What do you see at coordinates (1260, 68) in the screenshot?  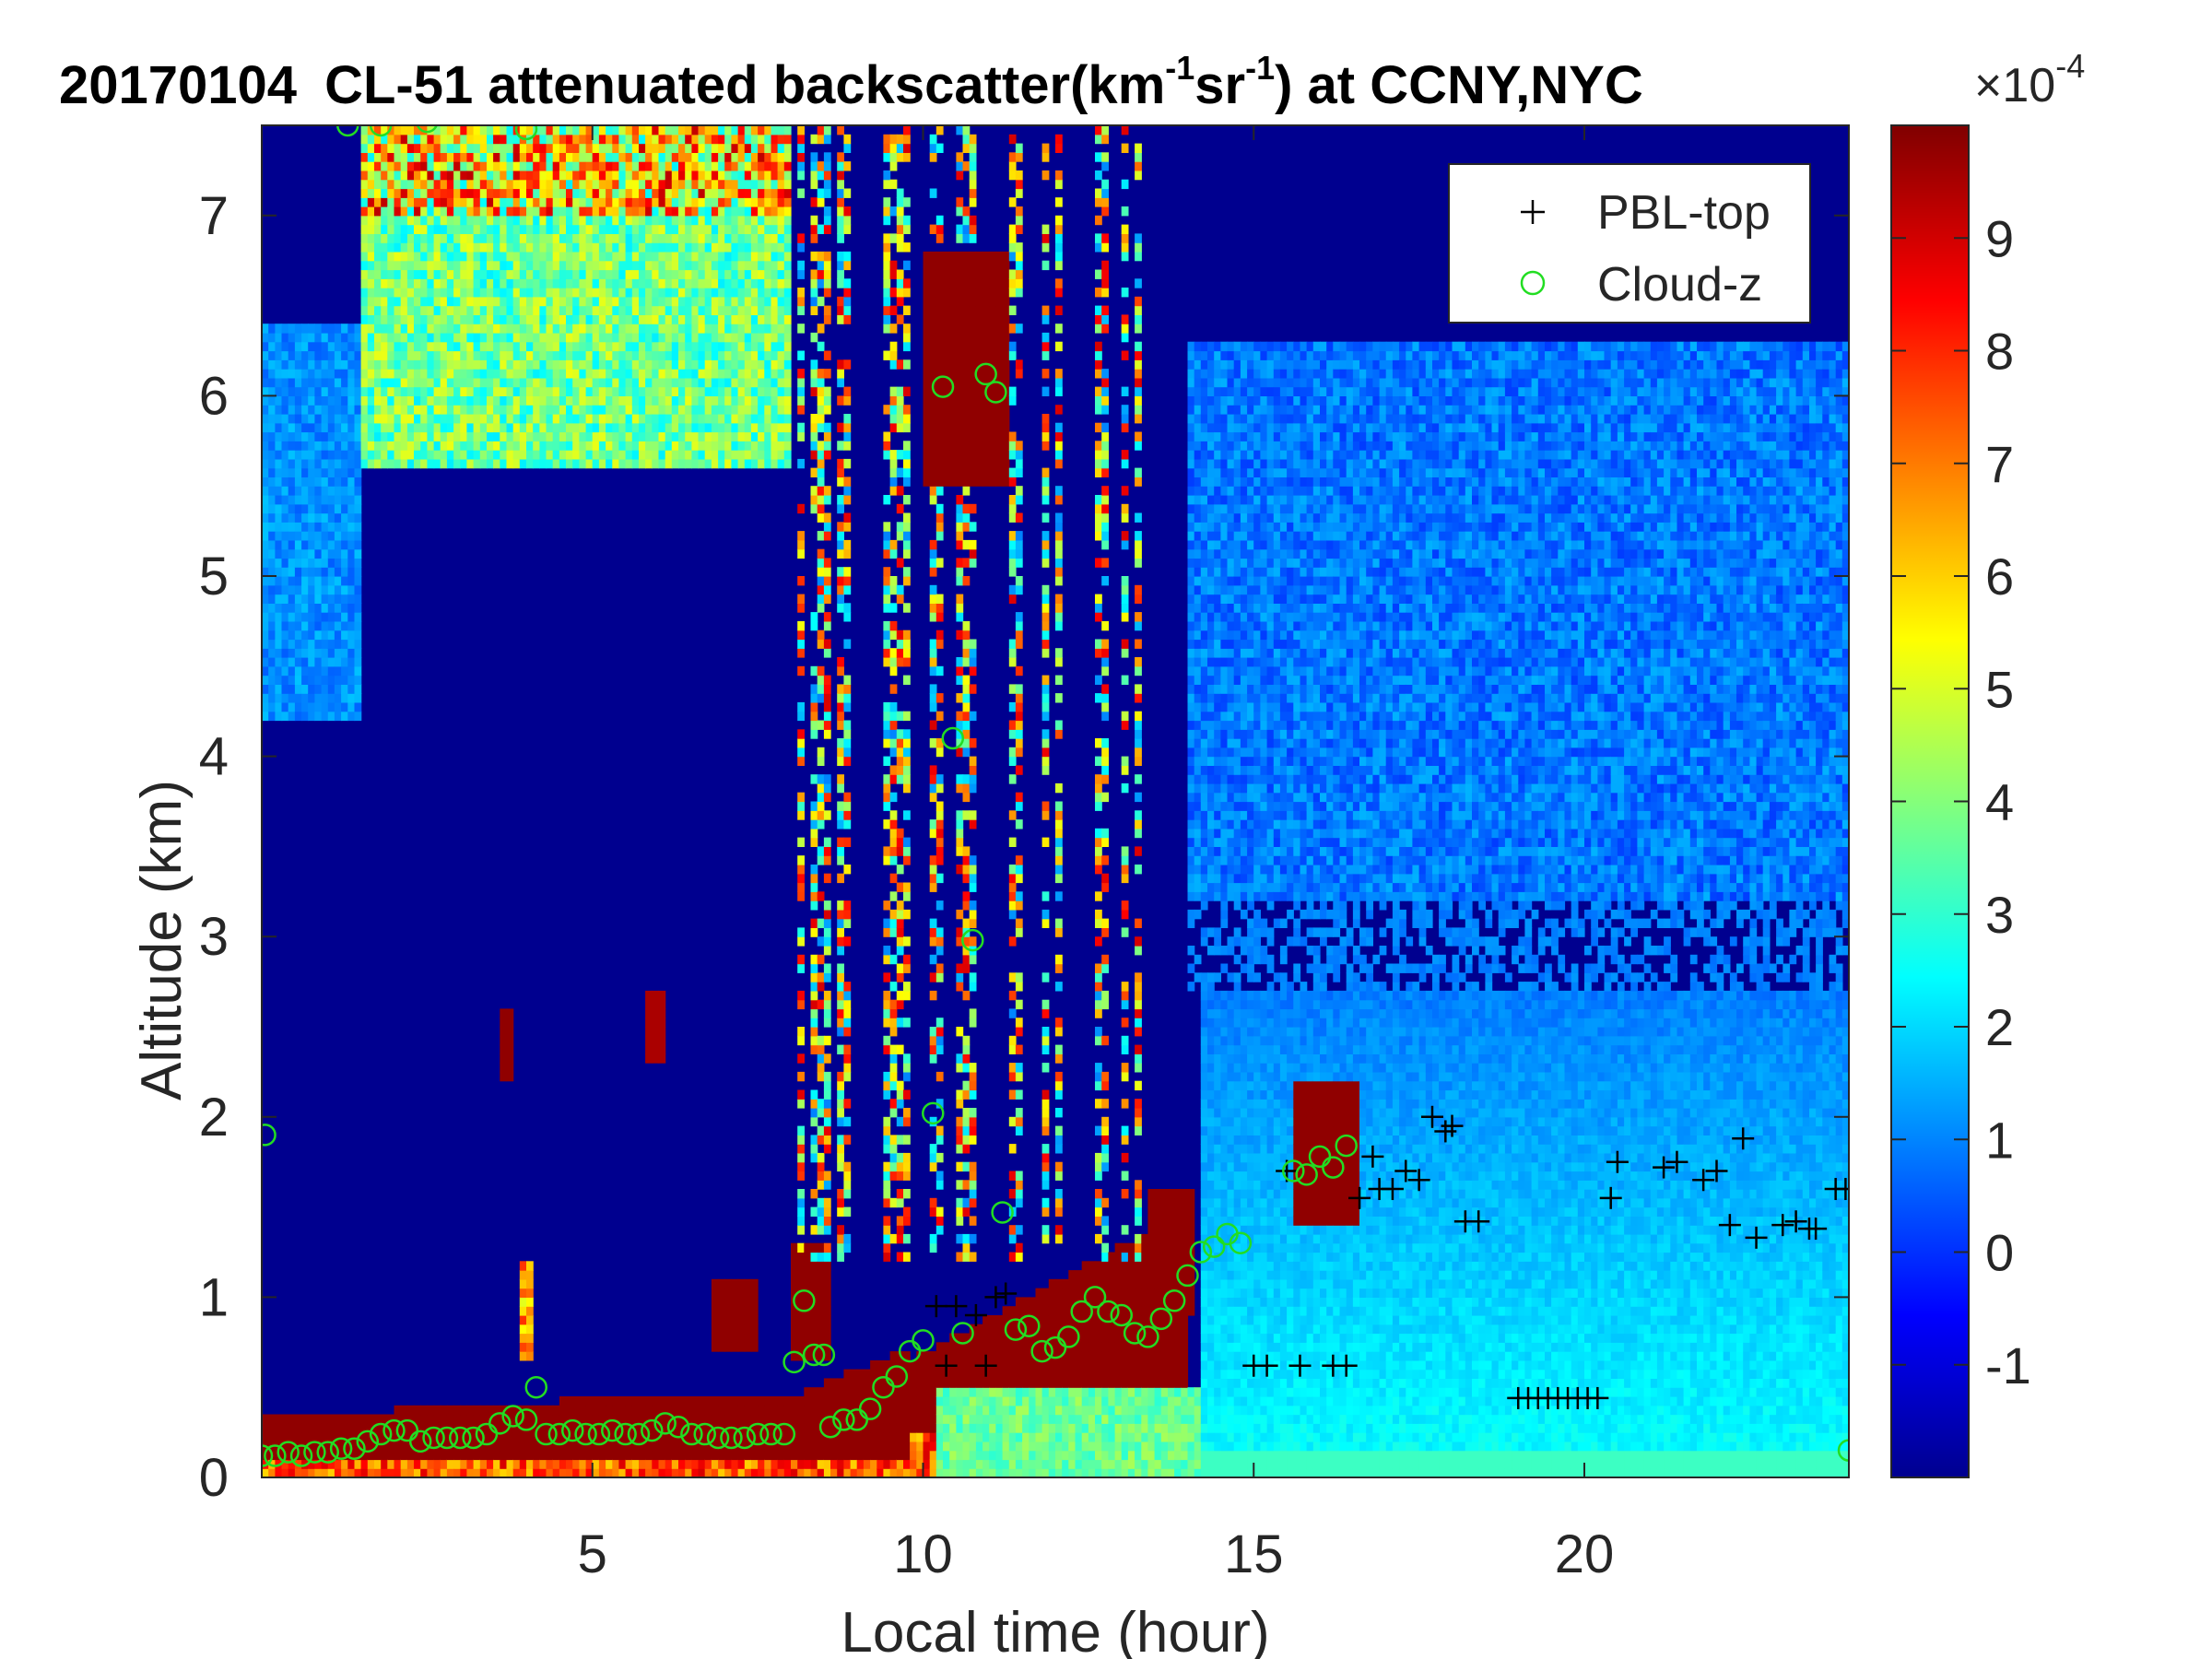 I see `chart-title-sup2: -1` at bounding box center [1260, 68].